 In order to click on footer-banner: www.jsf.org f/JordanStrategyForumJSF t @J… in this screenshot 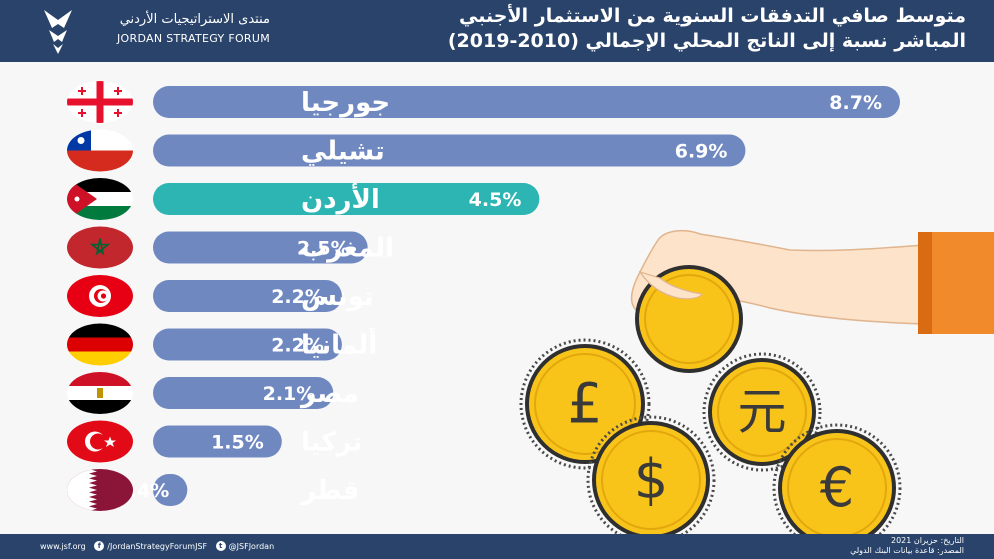, I will do `click(497, 546)`.